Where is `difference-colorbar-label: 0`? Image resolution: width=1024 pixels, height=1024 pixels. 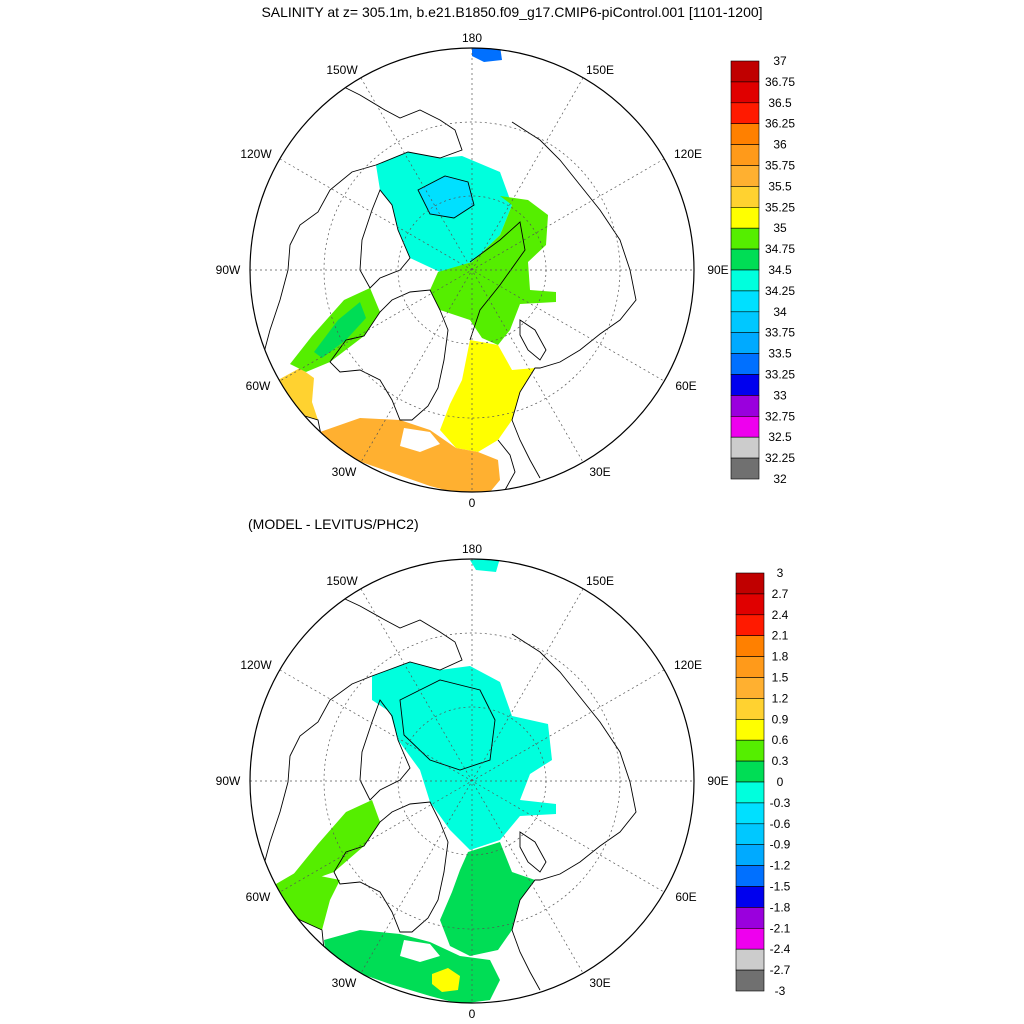 difference-colorbar-label: 0 is located at coordinates (780, 782).